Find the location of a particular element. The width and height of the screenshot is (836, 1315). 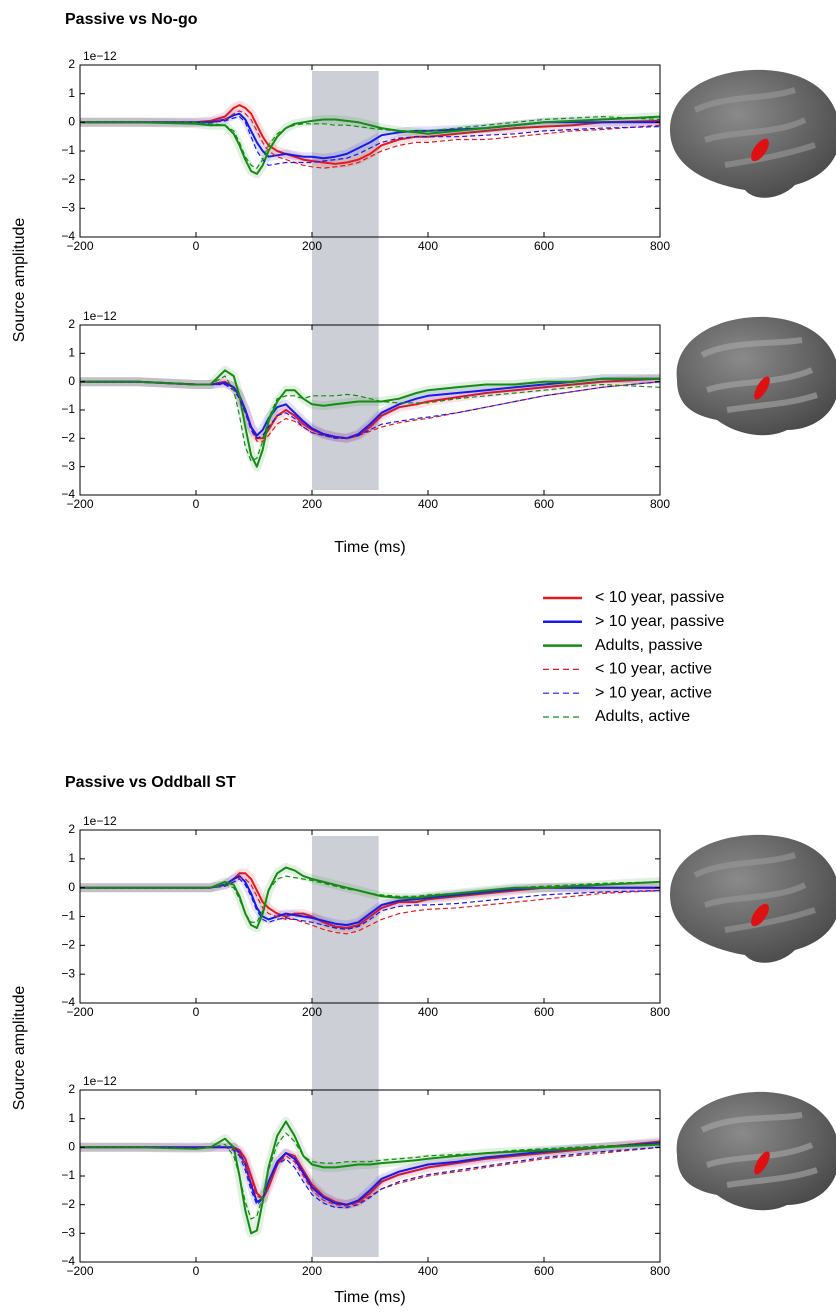

legend-label: Adults, passive is located at coordinates (649, 645).